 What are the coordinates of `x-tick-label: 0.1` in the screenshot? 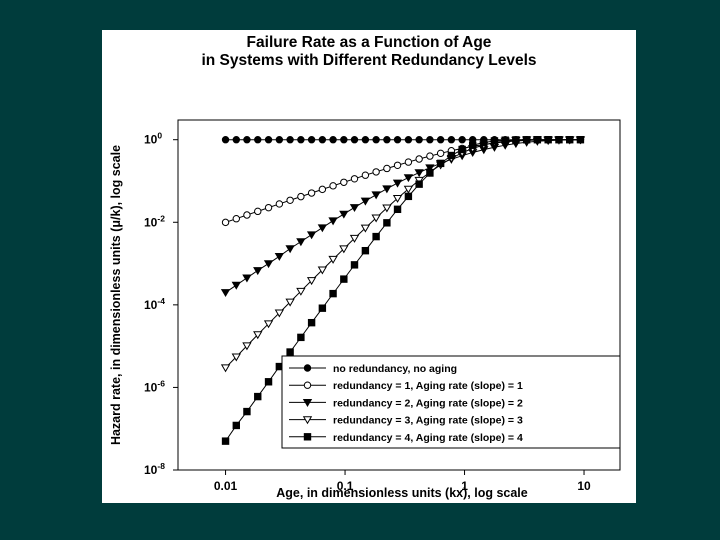 It's located at (345, 486).